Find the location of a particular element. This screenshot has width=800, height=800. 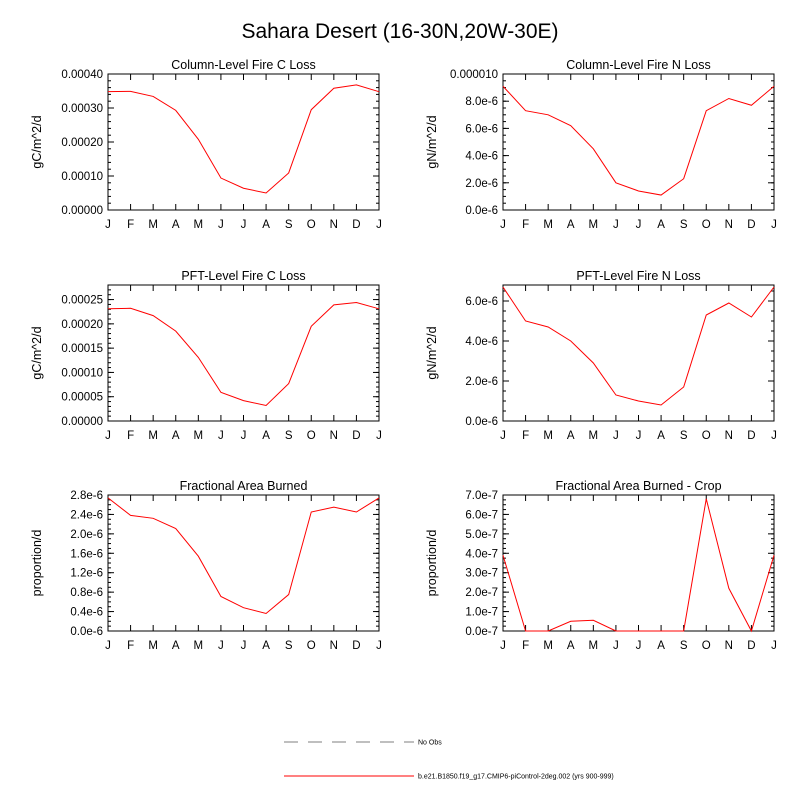

plot-frame is located at coordinates (243, 142).